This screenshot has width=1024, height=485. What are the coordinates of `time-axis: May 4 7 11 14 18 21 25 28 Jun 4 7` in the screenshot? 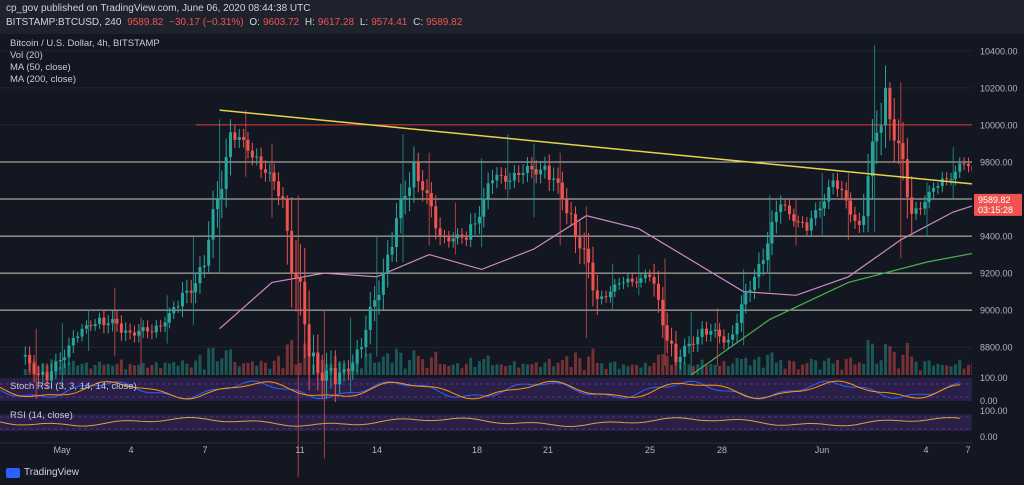 It's located at (486, 448).